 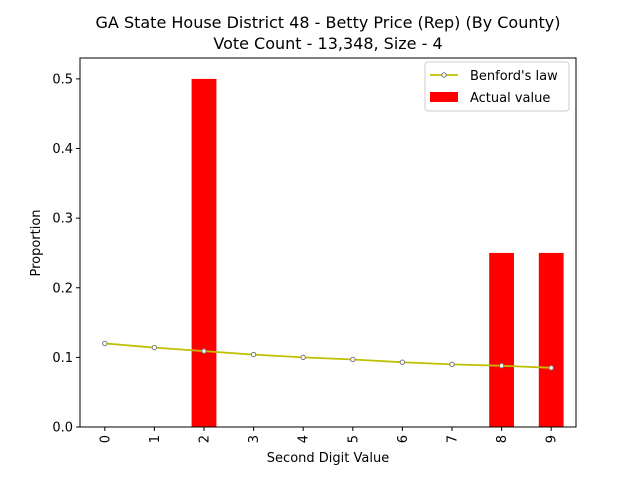 I want to click on benford-line, so click(x=328, y=355).